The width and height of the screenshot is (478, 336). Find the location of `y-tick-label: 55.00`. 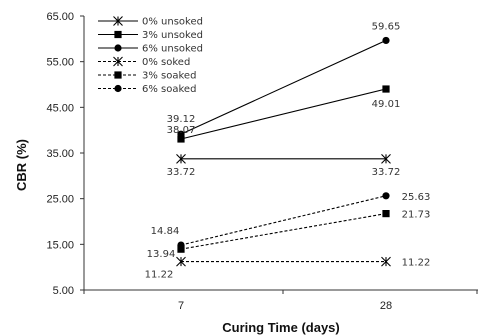

y-tick-label: 55.00 is located at coordinates (60, 63).